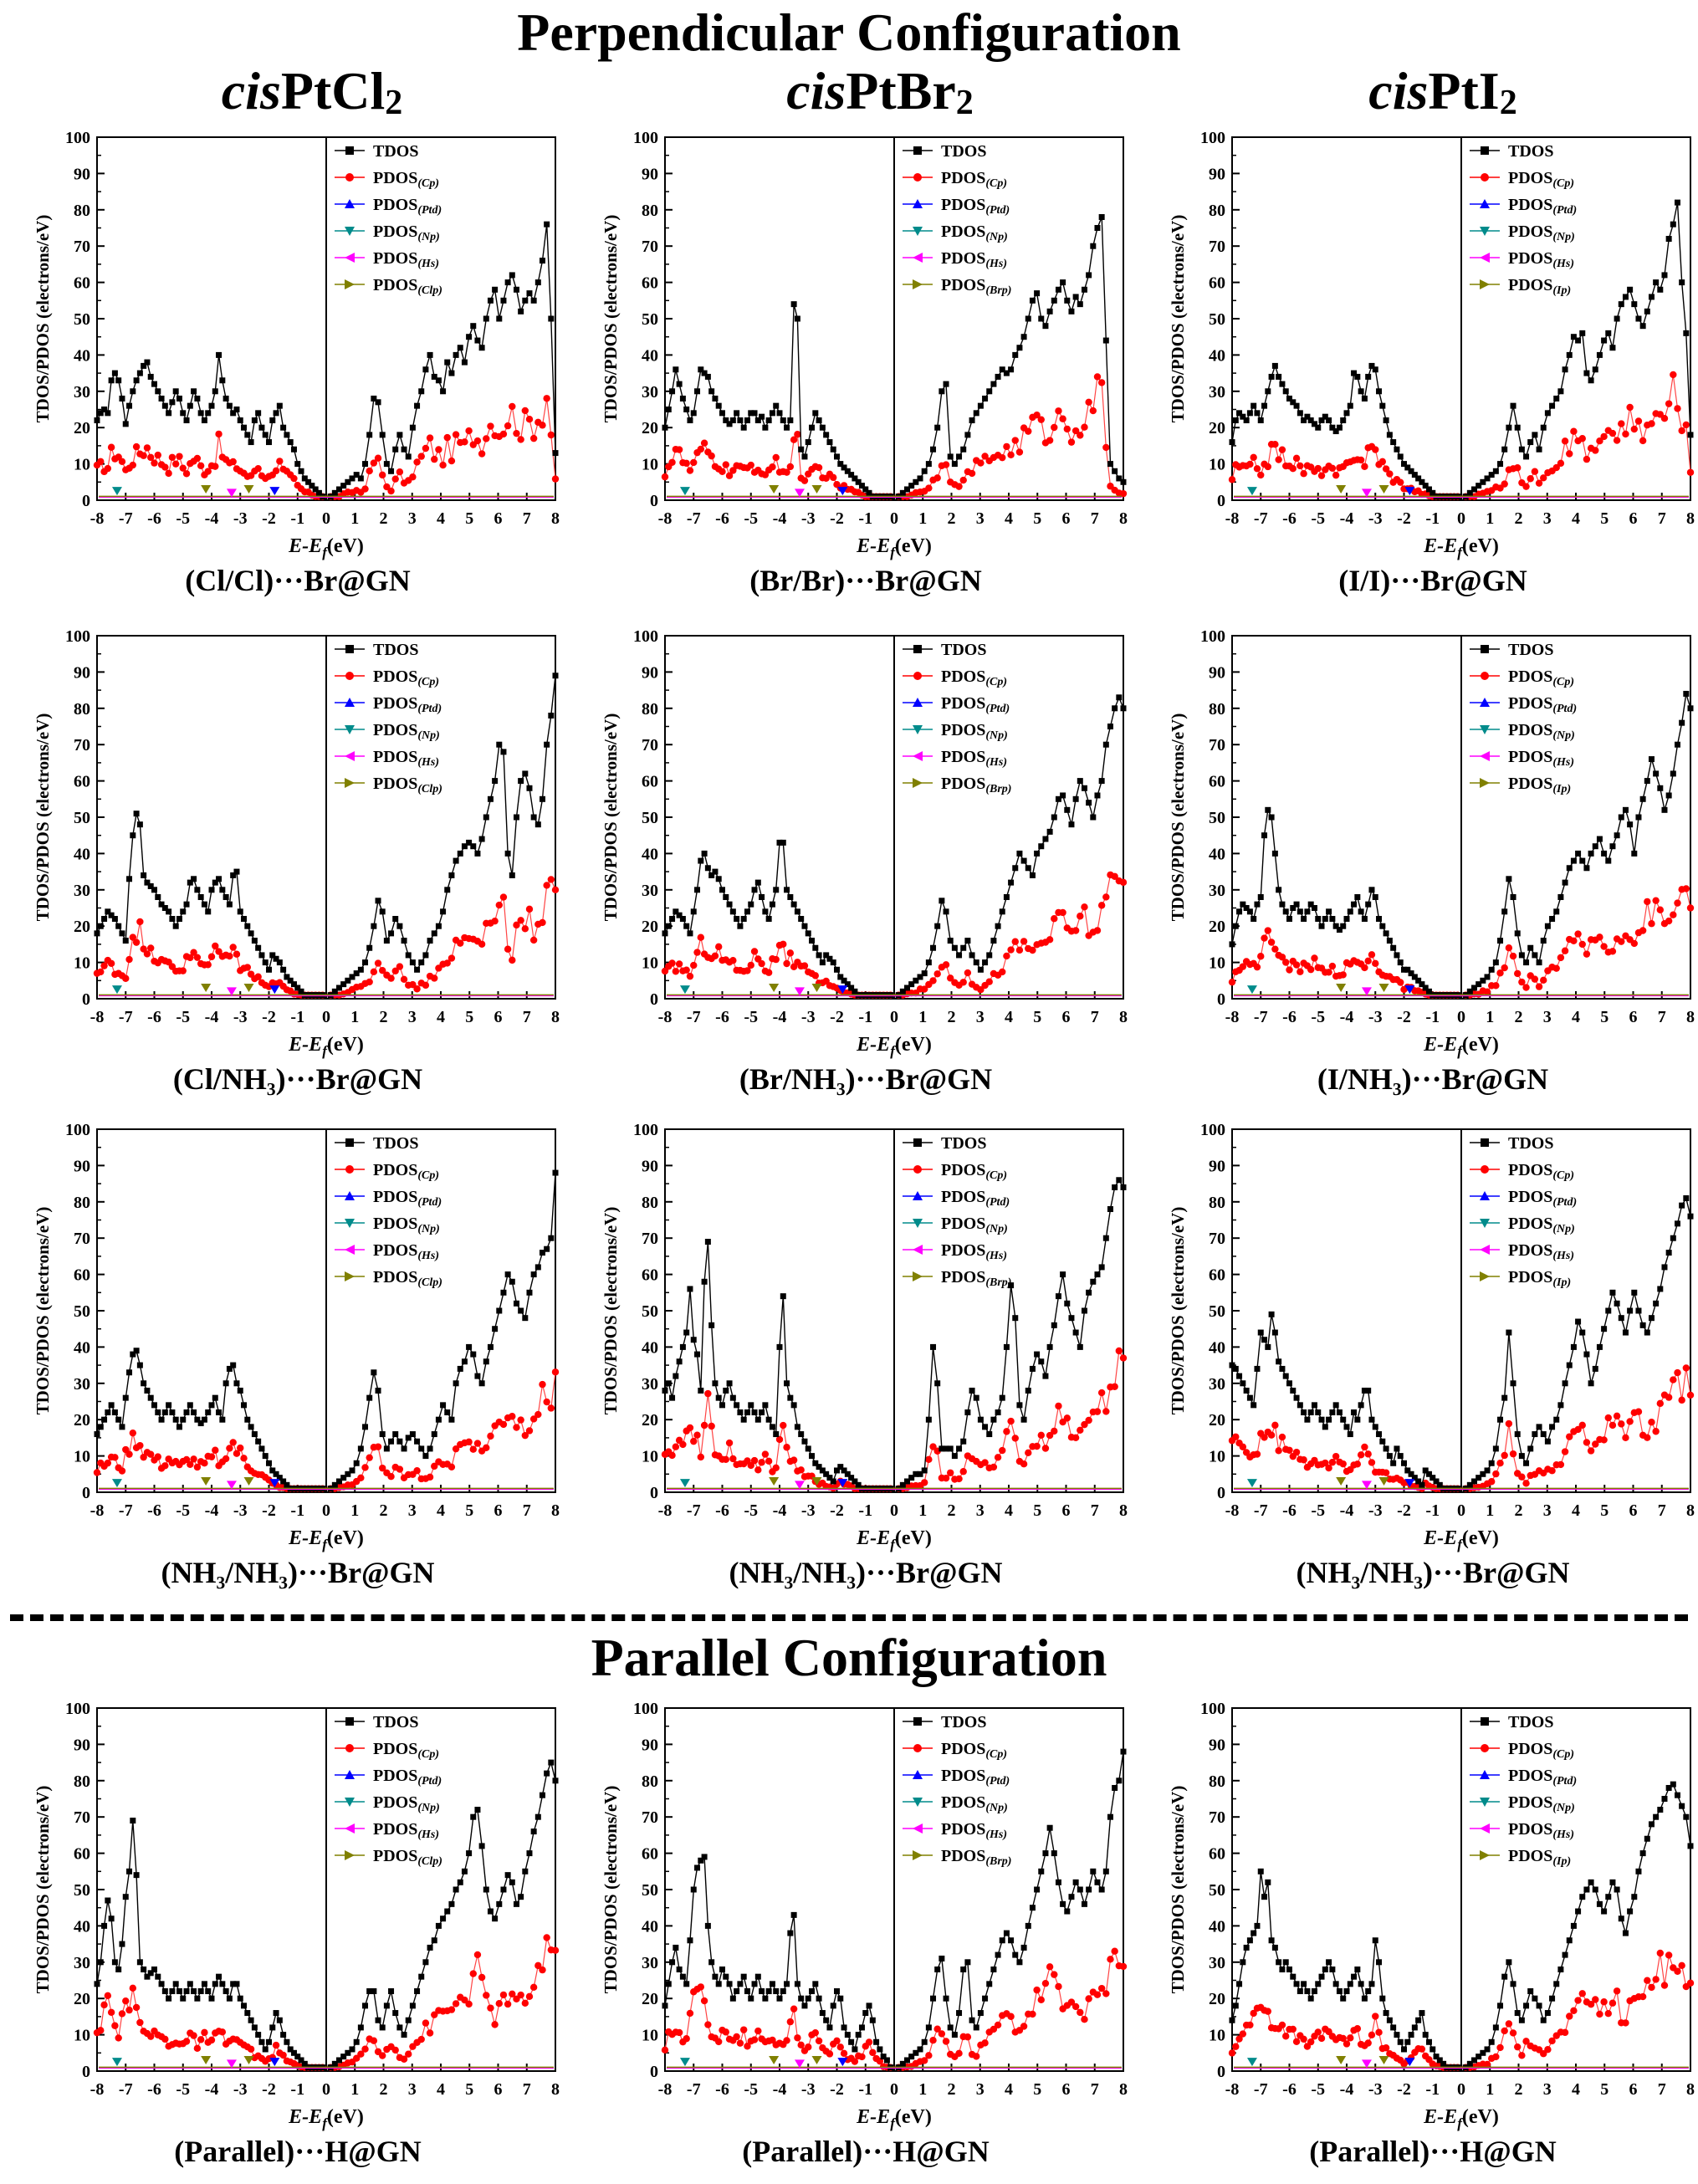 This screenshot has height=2184, width=1698. Describe the element at coordinates (1347, 1510) in the screenshot. I see `x-tick-label: -4` at that location.